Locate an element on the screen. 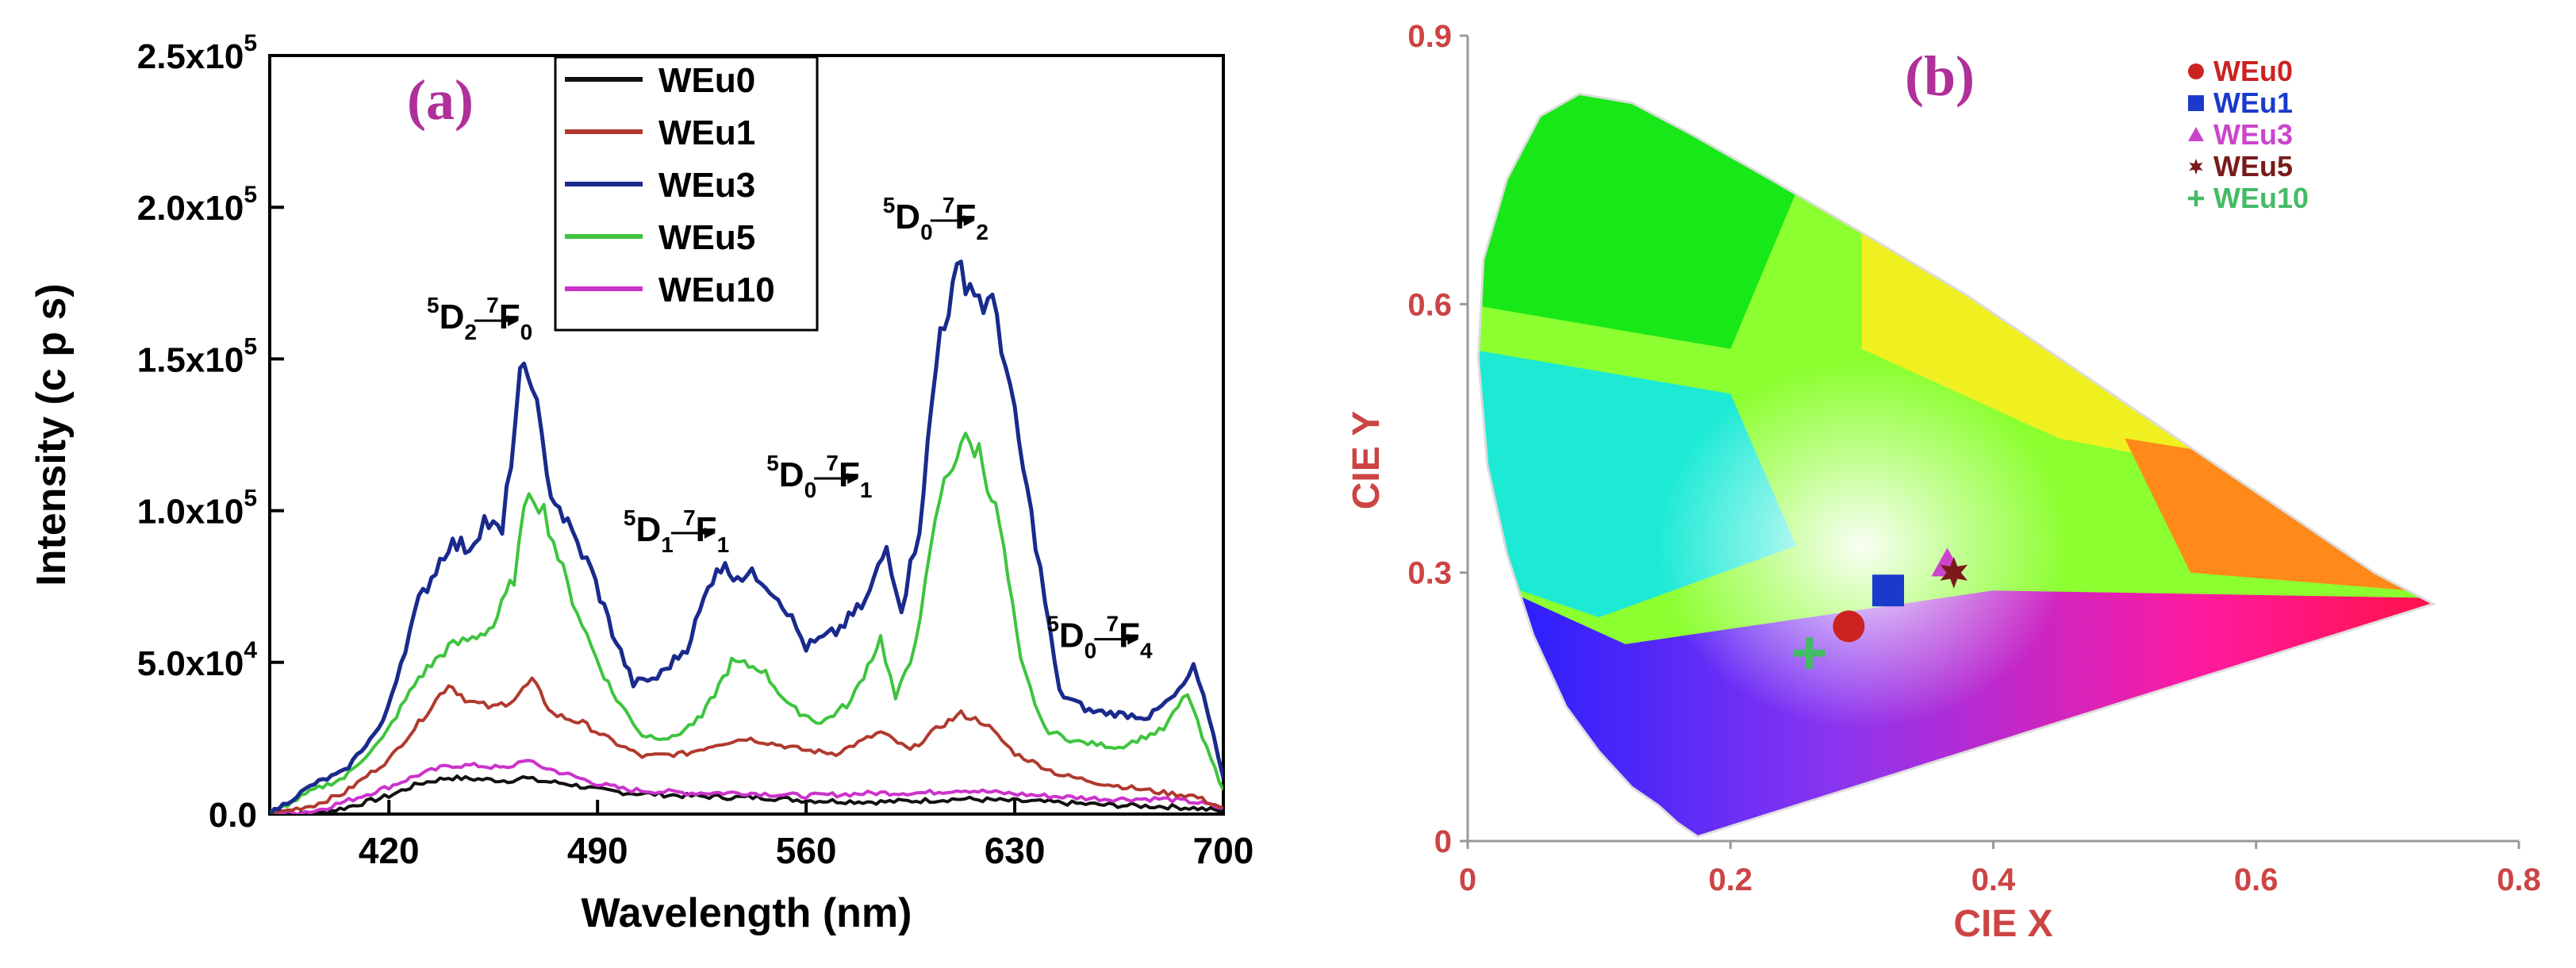 The image size is (2576, 968). b-ytick-label: 0 is located at coordinates (1443, 841).